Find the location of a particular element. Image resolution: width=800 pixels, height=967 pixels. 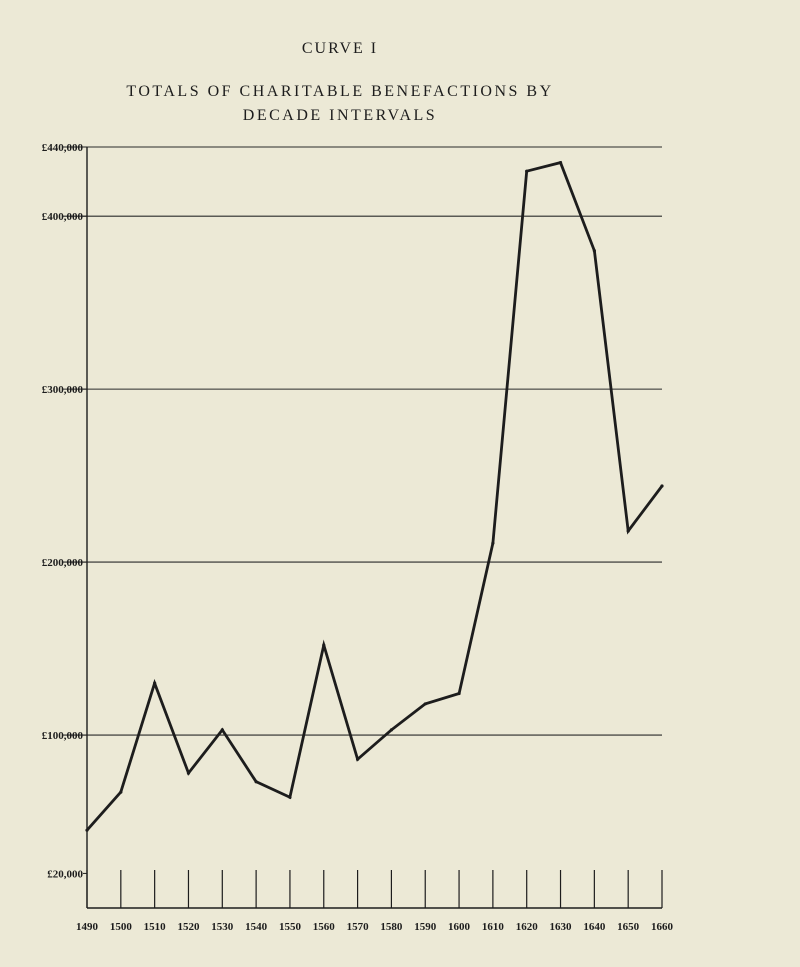

x-tick-label: 1650 is located at coordinates (628, 927).